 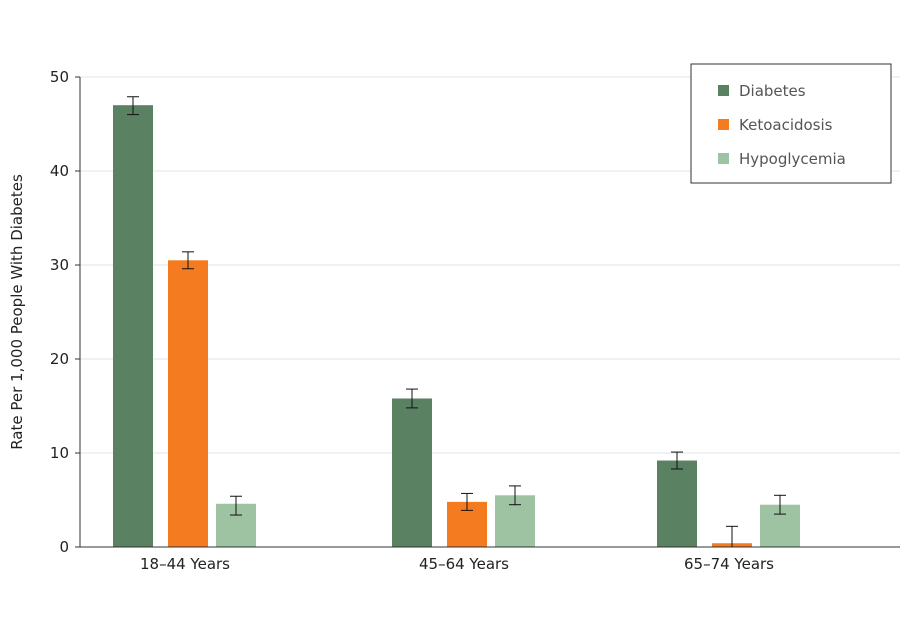 I want to click on x-tick-labels: 18–44 Years 45–64 Years 65–74 Years, so click(x=457, y=564).